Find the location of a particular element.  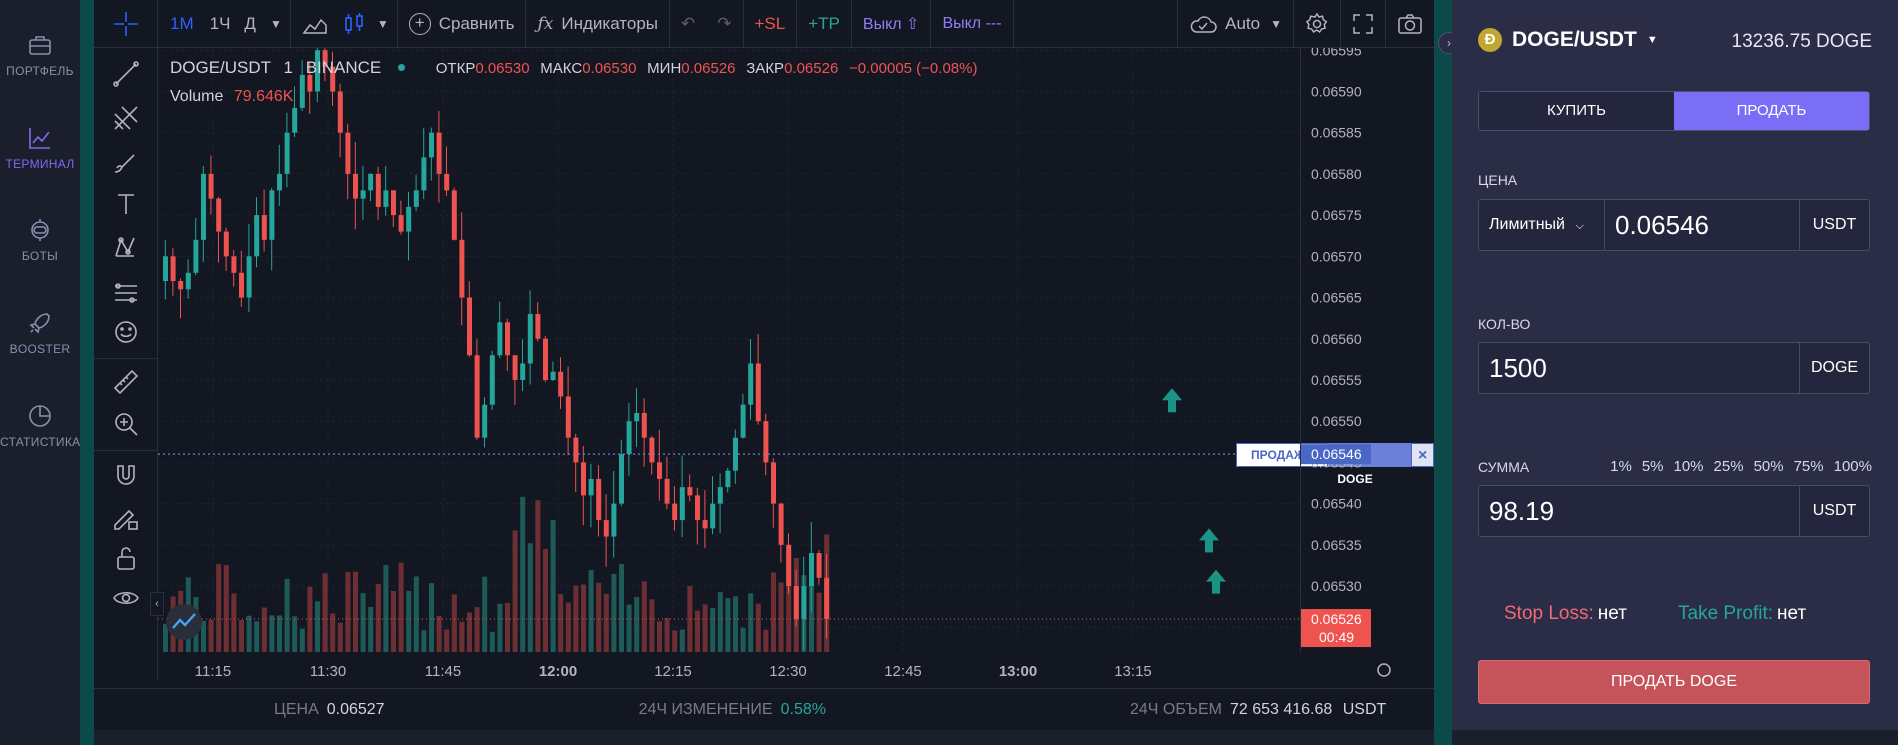

pattern-tool is located at coordinates (126, 248).